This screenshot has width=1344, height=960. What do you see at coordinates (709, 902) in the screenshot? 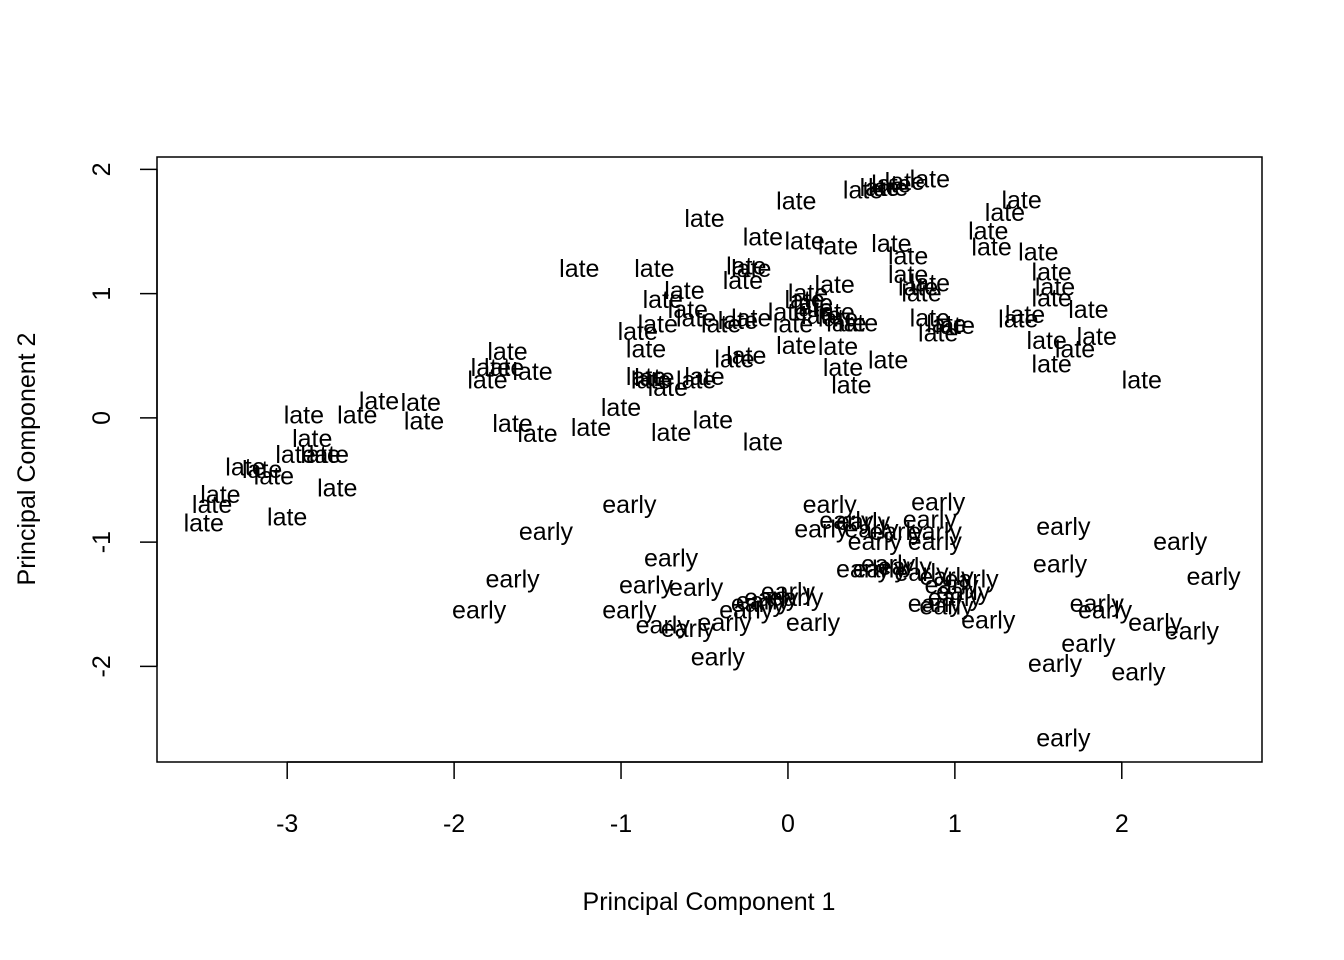
I see `x-axis-title: Principal Component 1` at bounding box center [709, 902].